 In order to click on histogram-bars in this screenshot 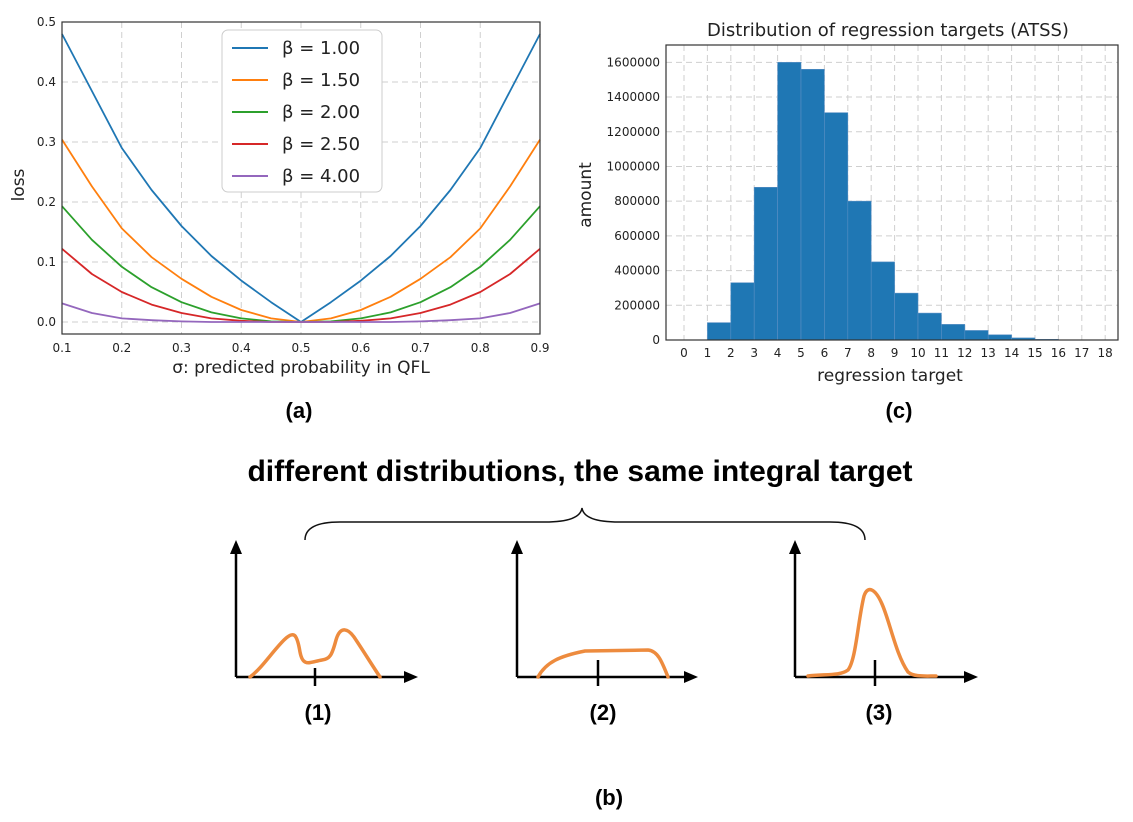, I will do `click(883, 201)`.